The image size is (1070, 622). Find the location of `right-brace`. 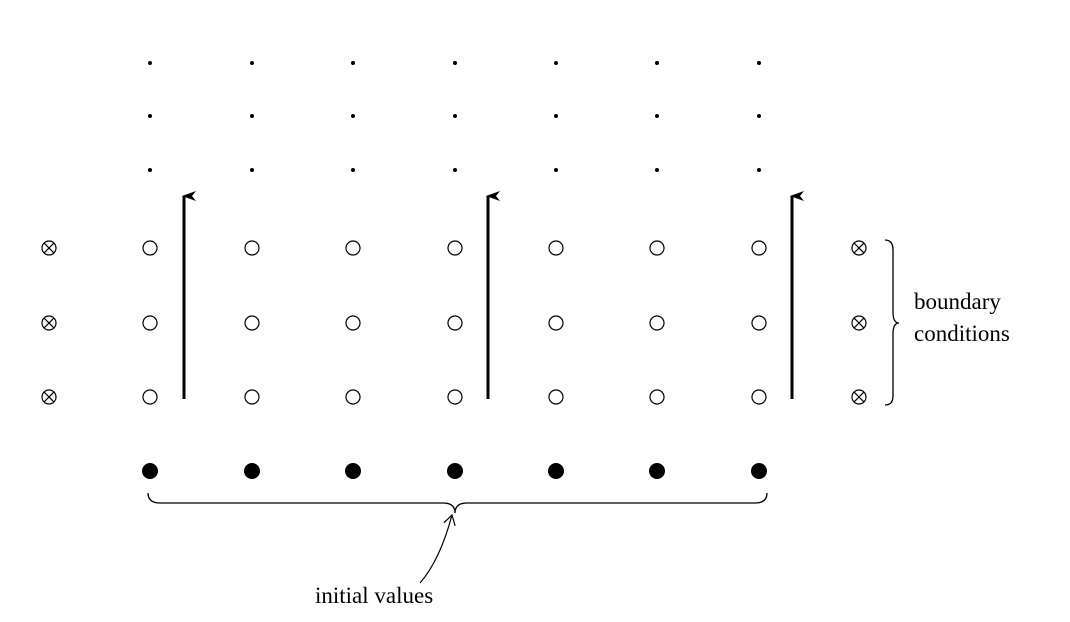

right-brace is located at coordinates (892, 322).